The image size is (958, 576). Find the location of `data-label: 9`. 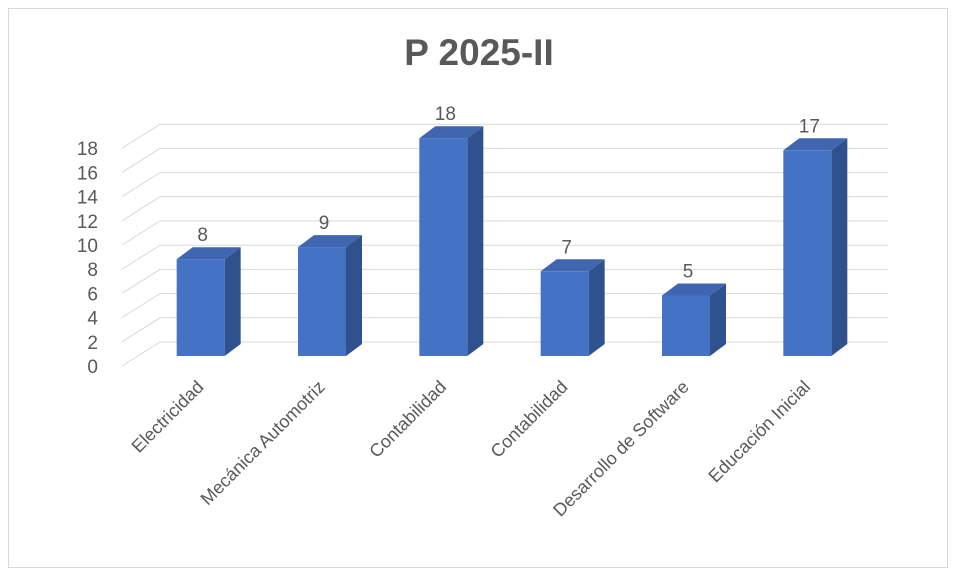

data-label: 9 is located at coordinates (324, 223).